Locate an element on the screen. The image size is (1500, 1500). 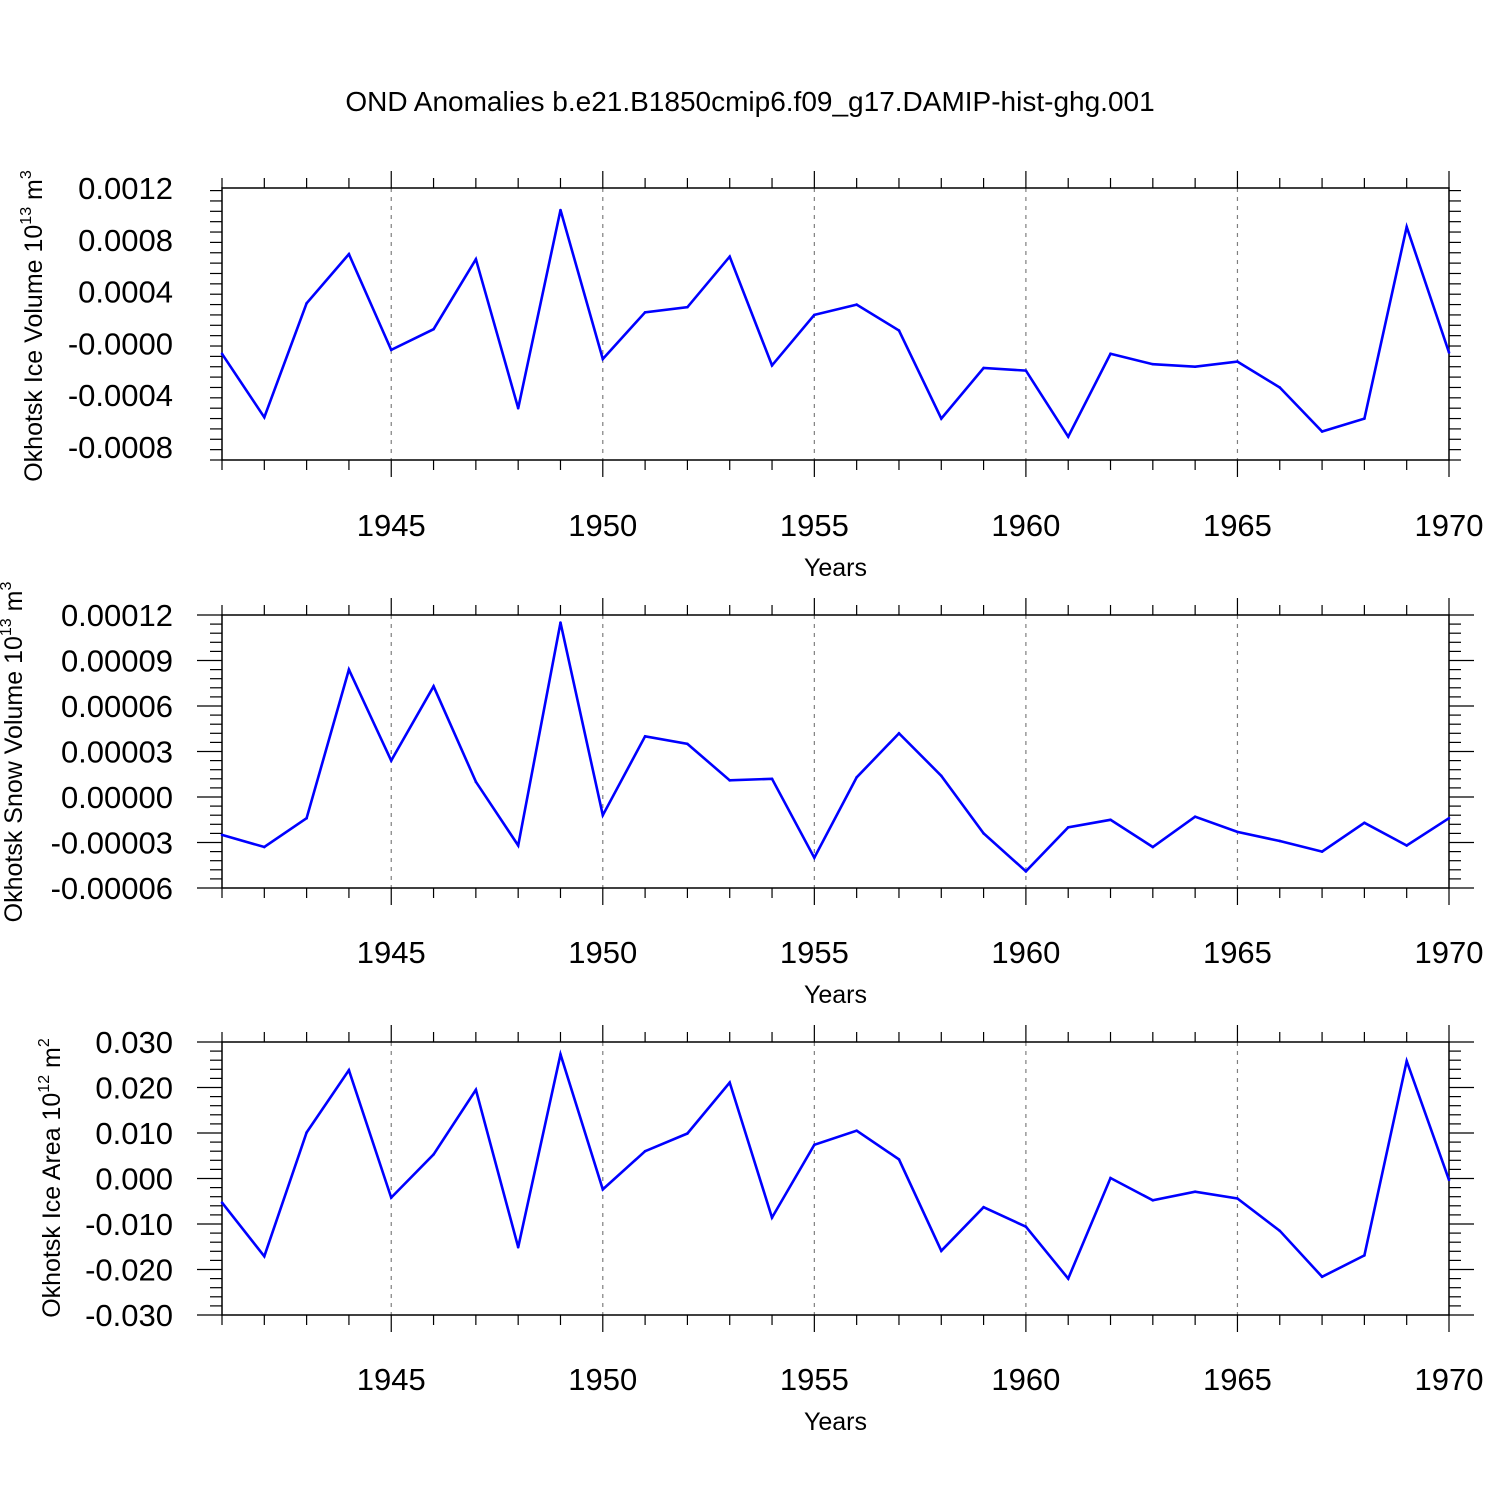
y-axis-label-part: Okhotsk Ice Volume 10 is located at coordinates (34, 353).